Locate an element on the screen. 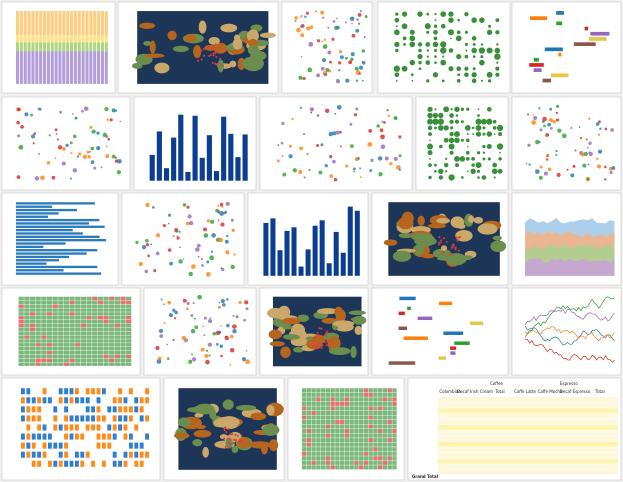  column-header: Colombian is located at coordinates (450, 391).